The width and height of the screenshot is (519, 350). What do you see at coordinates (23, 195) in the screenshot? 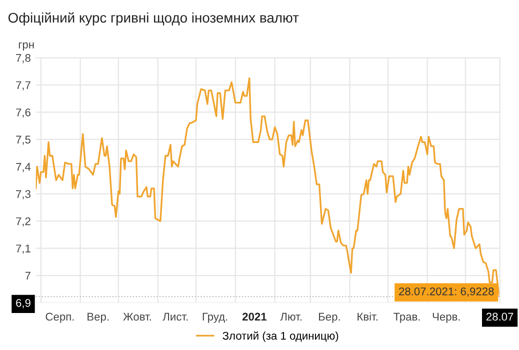
I see `y-tick-label: 7,3` at bounding box center [23, 195].